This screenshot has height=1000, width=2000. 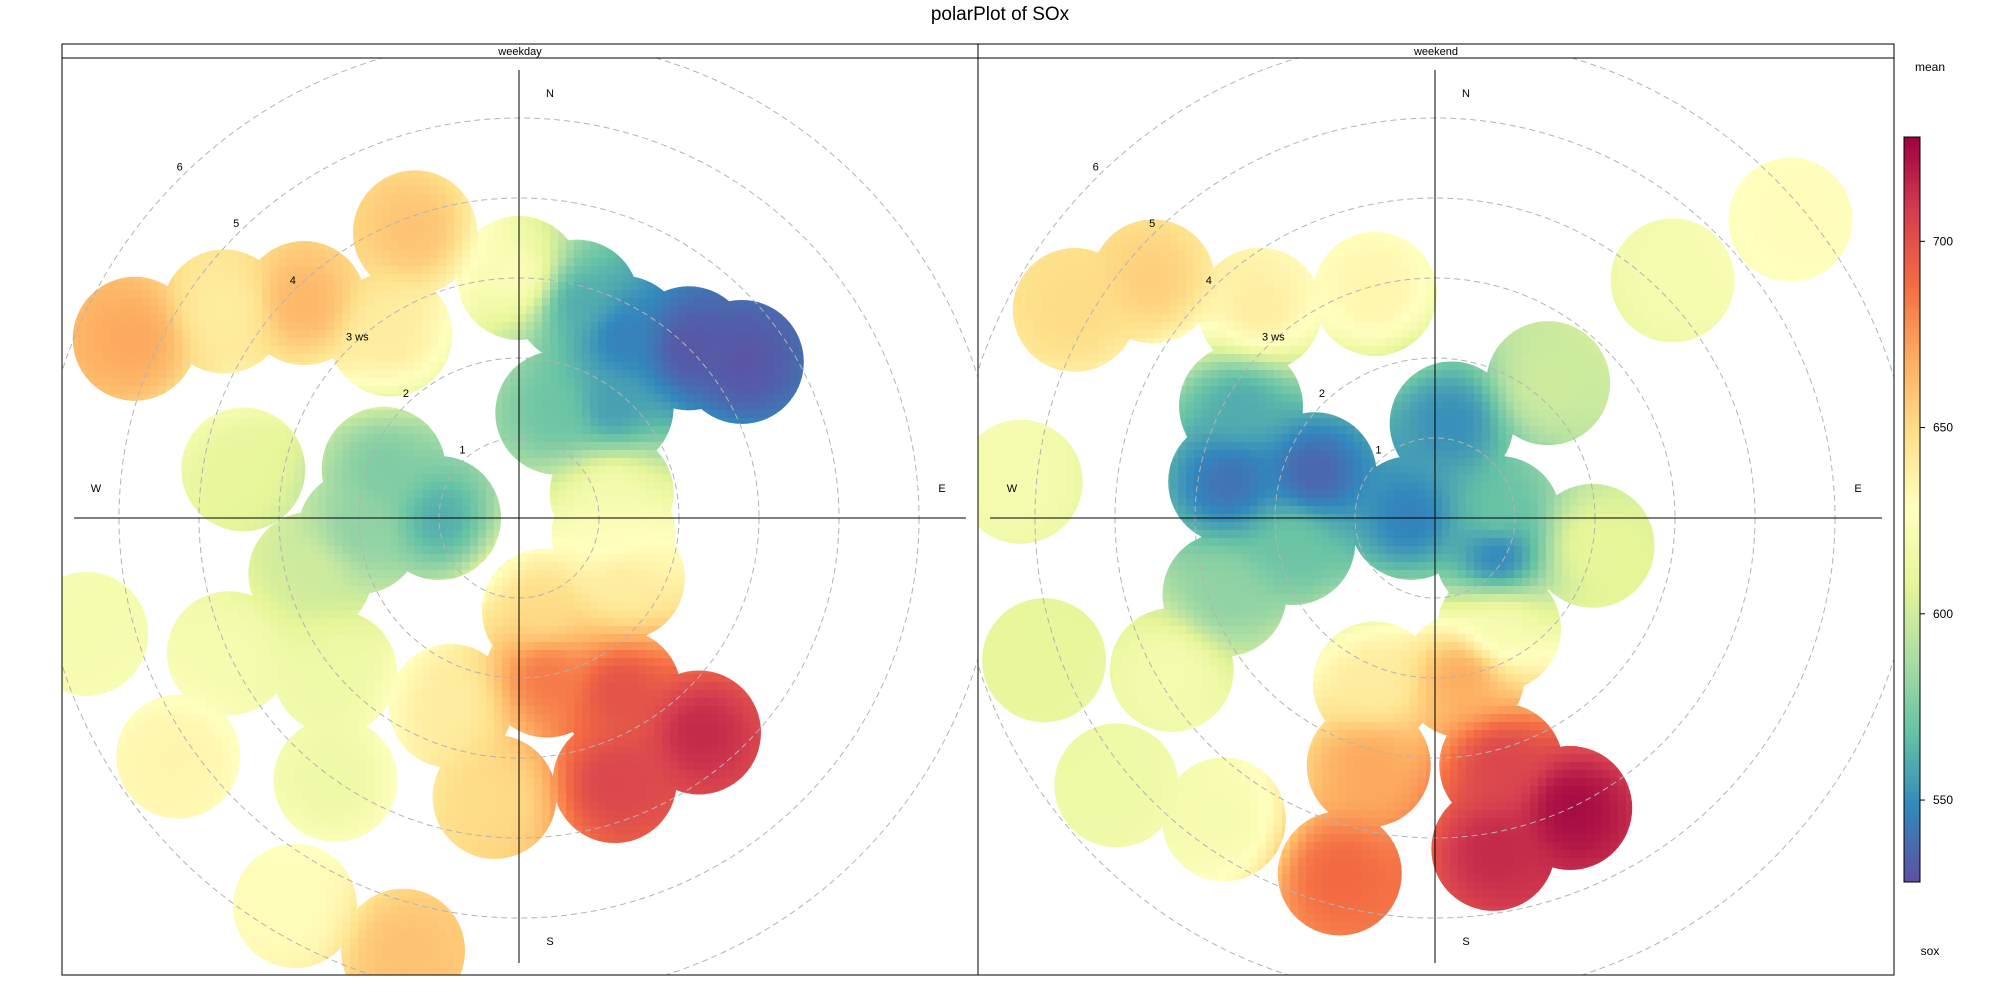 I want to click on colorbar-tick-label: 700, so click(x=1943, y=241).